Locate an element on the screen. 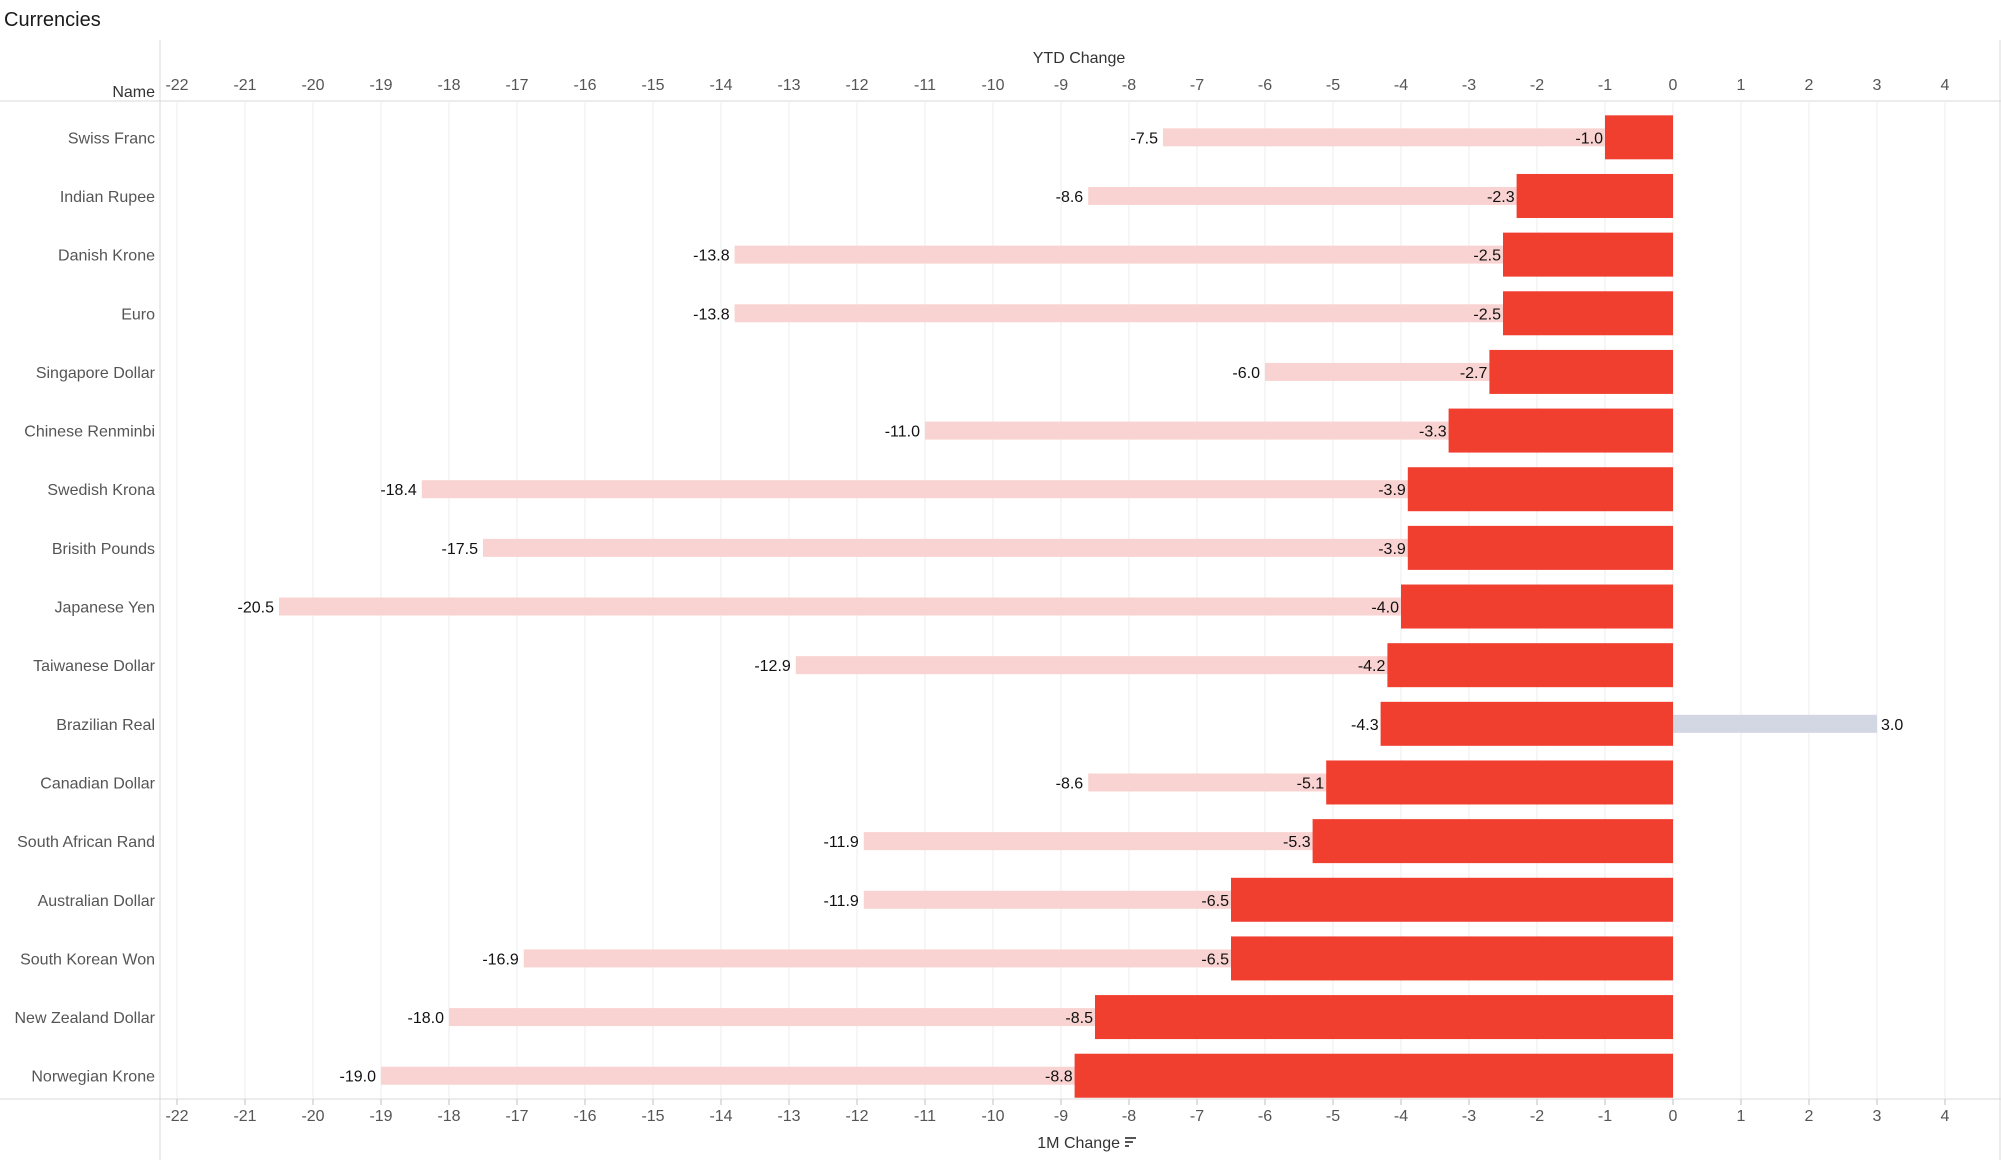 The height and width of the screenshot is (1160, 2001). chart-row: Japanese Yen -20.5 -4.0 is located at coordinates (863, 606).